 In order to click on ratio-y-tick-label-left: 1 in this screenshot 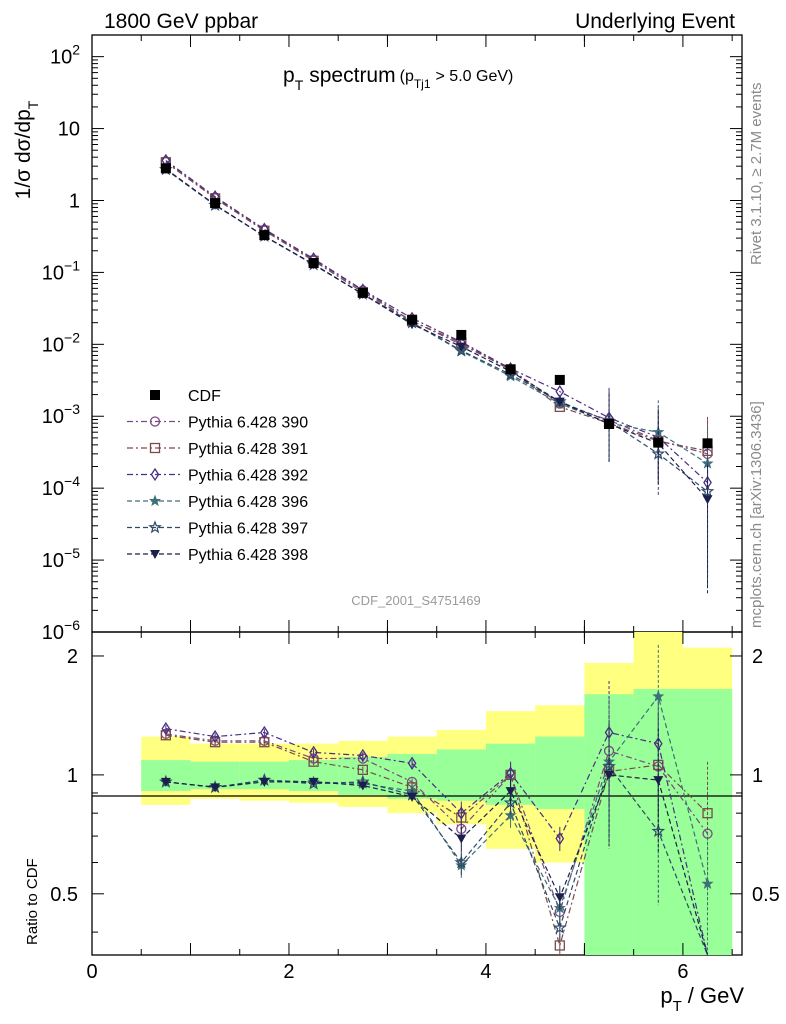, I will do `click(72, 776)`.